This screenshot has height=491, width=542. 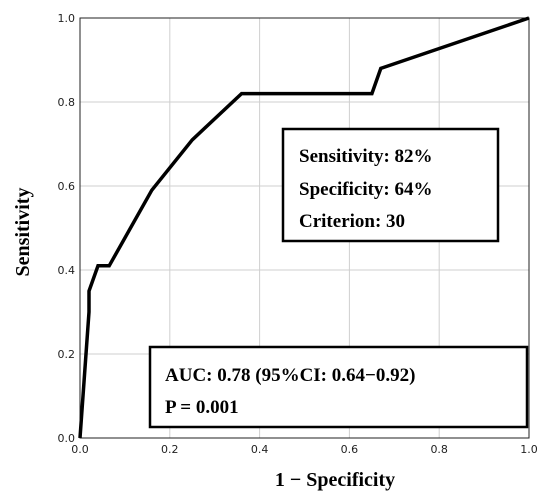 I want to click on y-tick-label: 0.4, so click(x=67, y=270).